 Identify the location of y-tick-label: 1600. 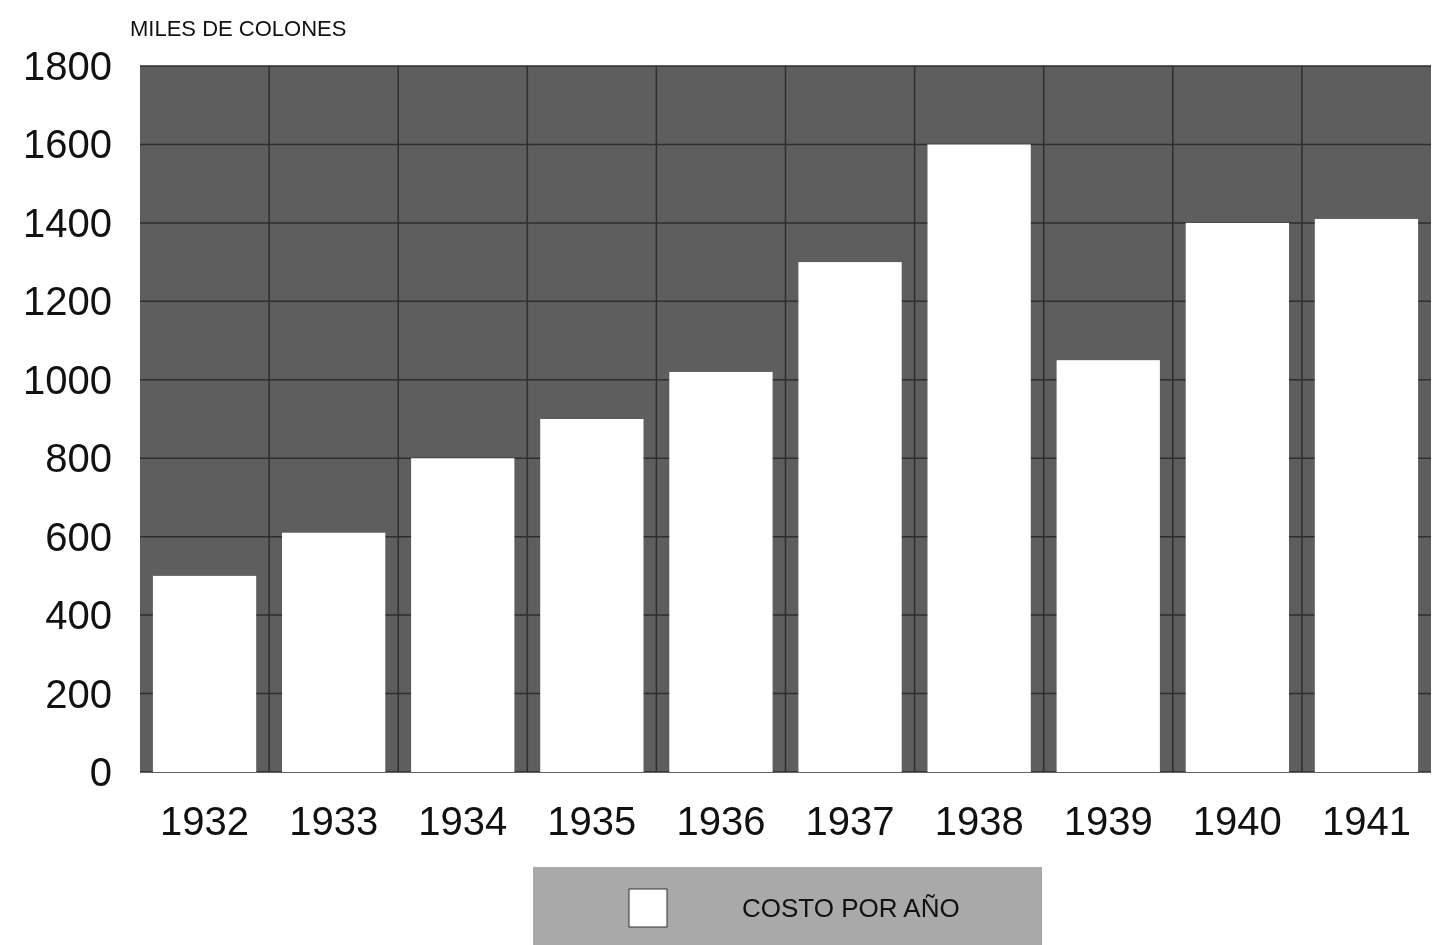
(67, 144).